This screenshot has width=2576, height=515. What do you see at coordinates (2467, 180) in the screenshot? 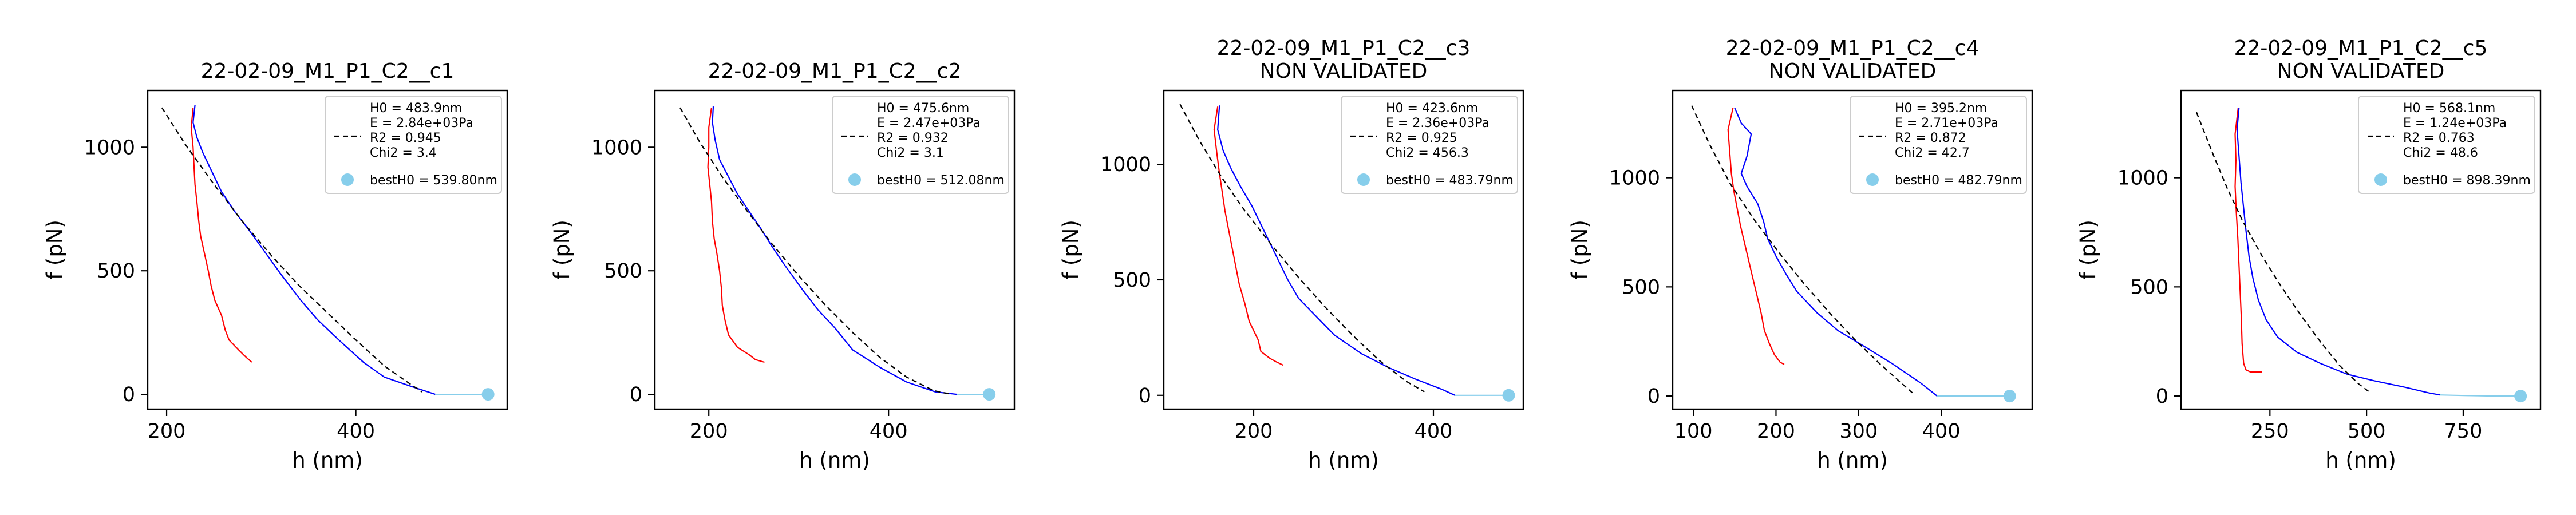
I see `legend-point-label: bestH0 = 898.39nm` at bounding box center [2467, 180].